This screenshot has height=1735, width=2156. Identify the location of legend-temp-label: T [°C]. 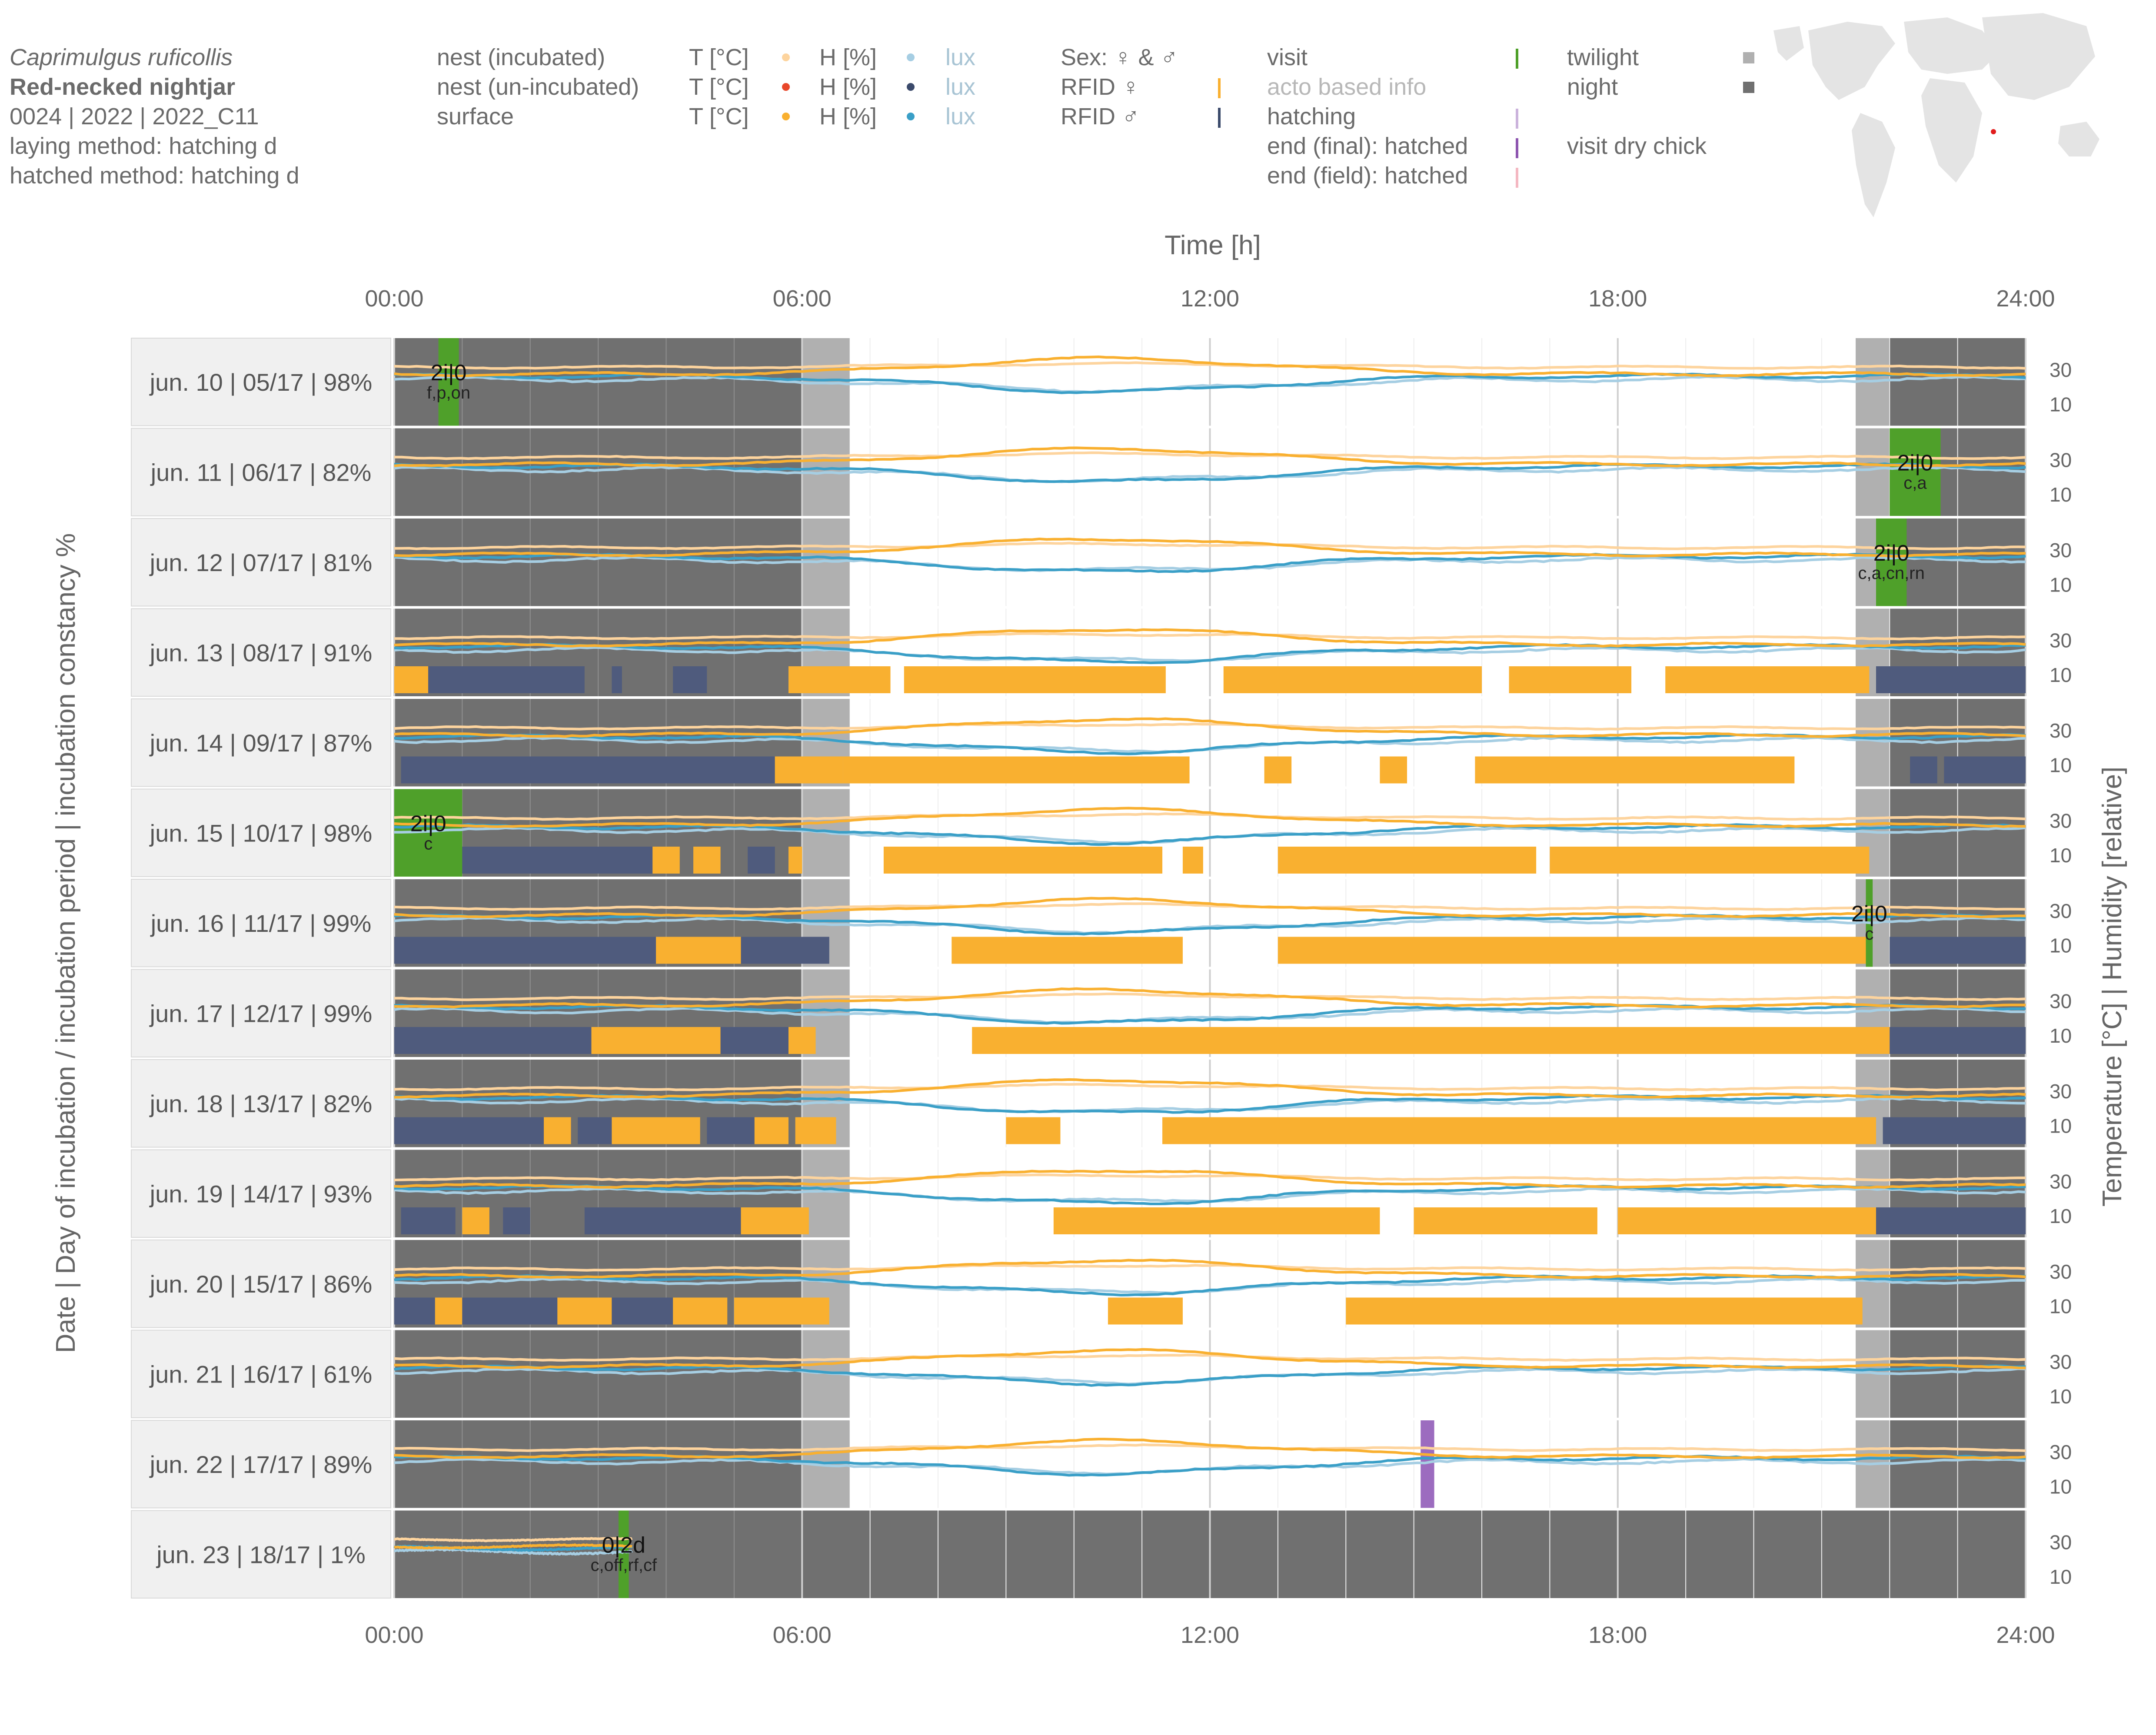
(719, 116).